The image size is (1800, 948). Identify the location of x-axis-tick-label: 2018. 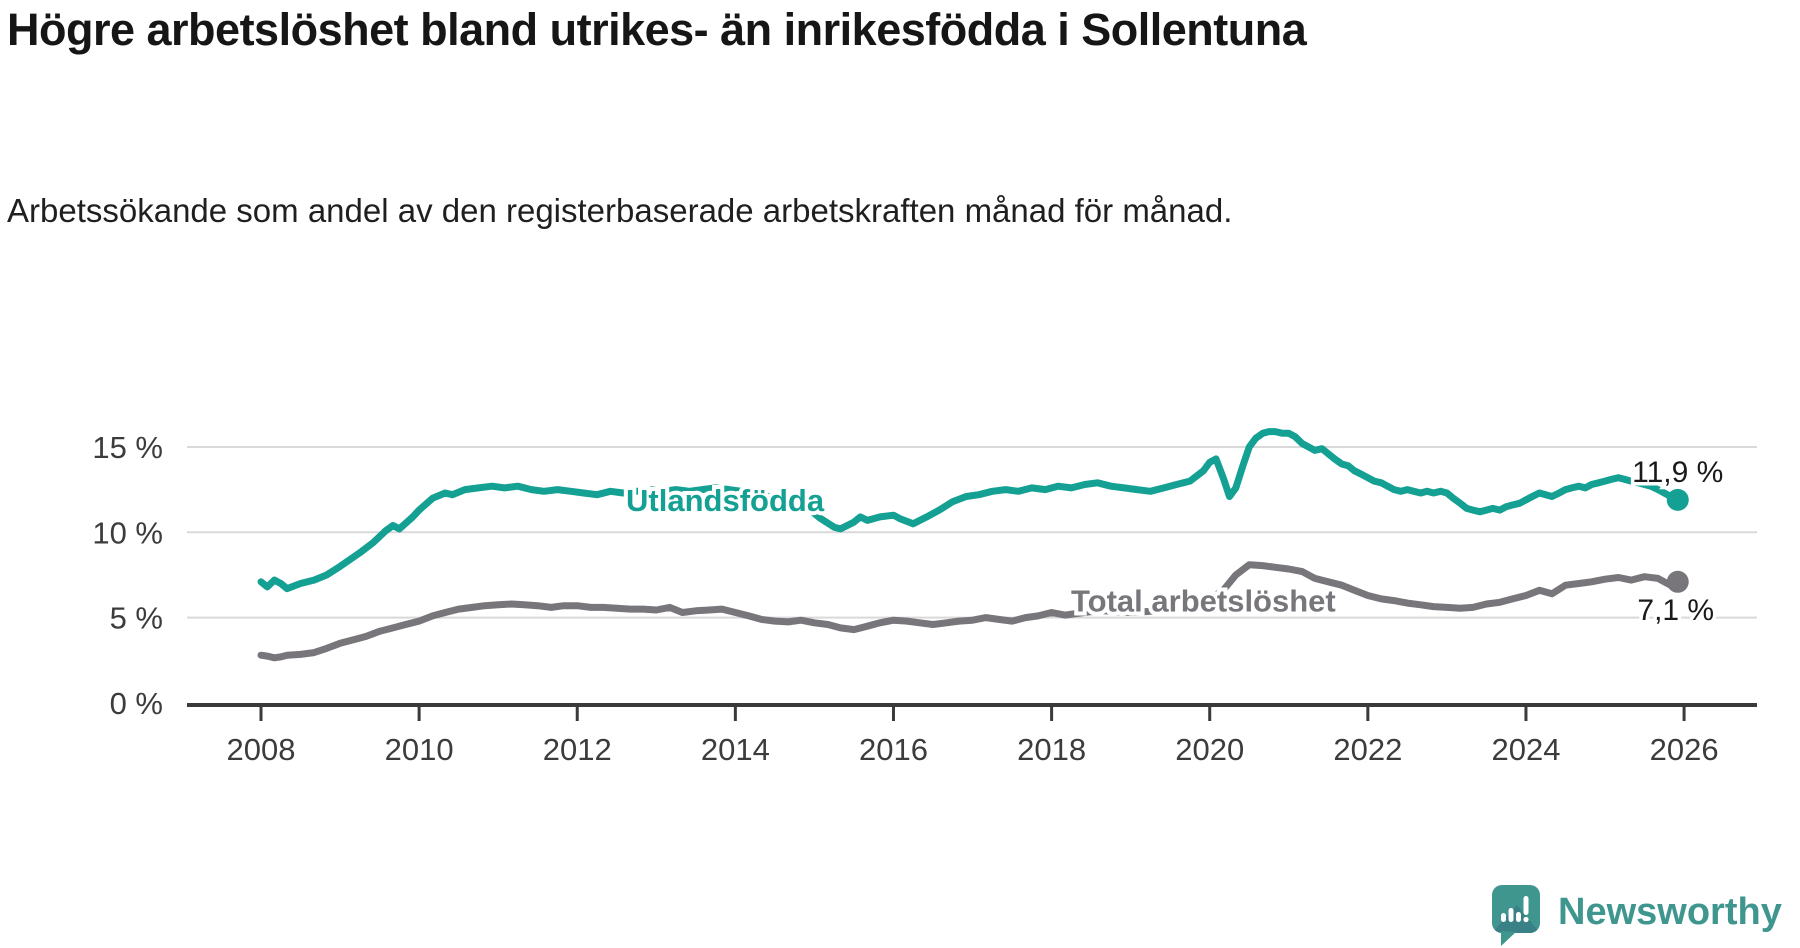
(1051, 749).